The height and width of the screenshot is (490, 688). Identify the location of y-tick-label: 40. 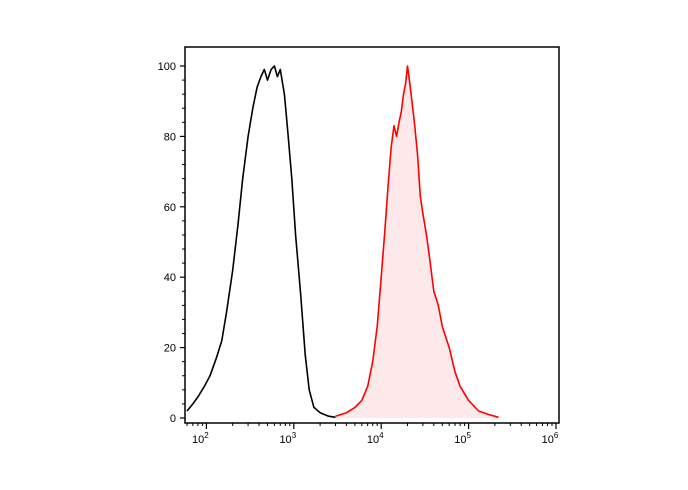
(170, 278).